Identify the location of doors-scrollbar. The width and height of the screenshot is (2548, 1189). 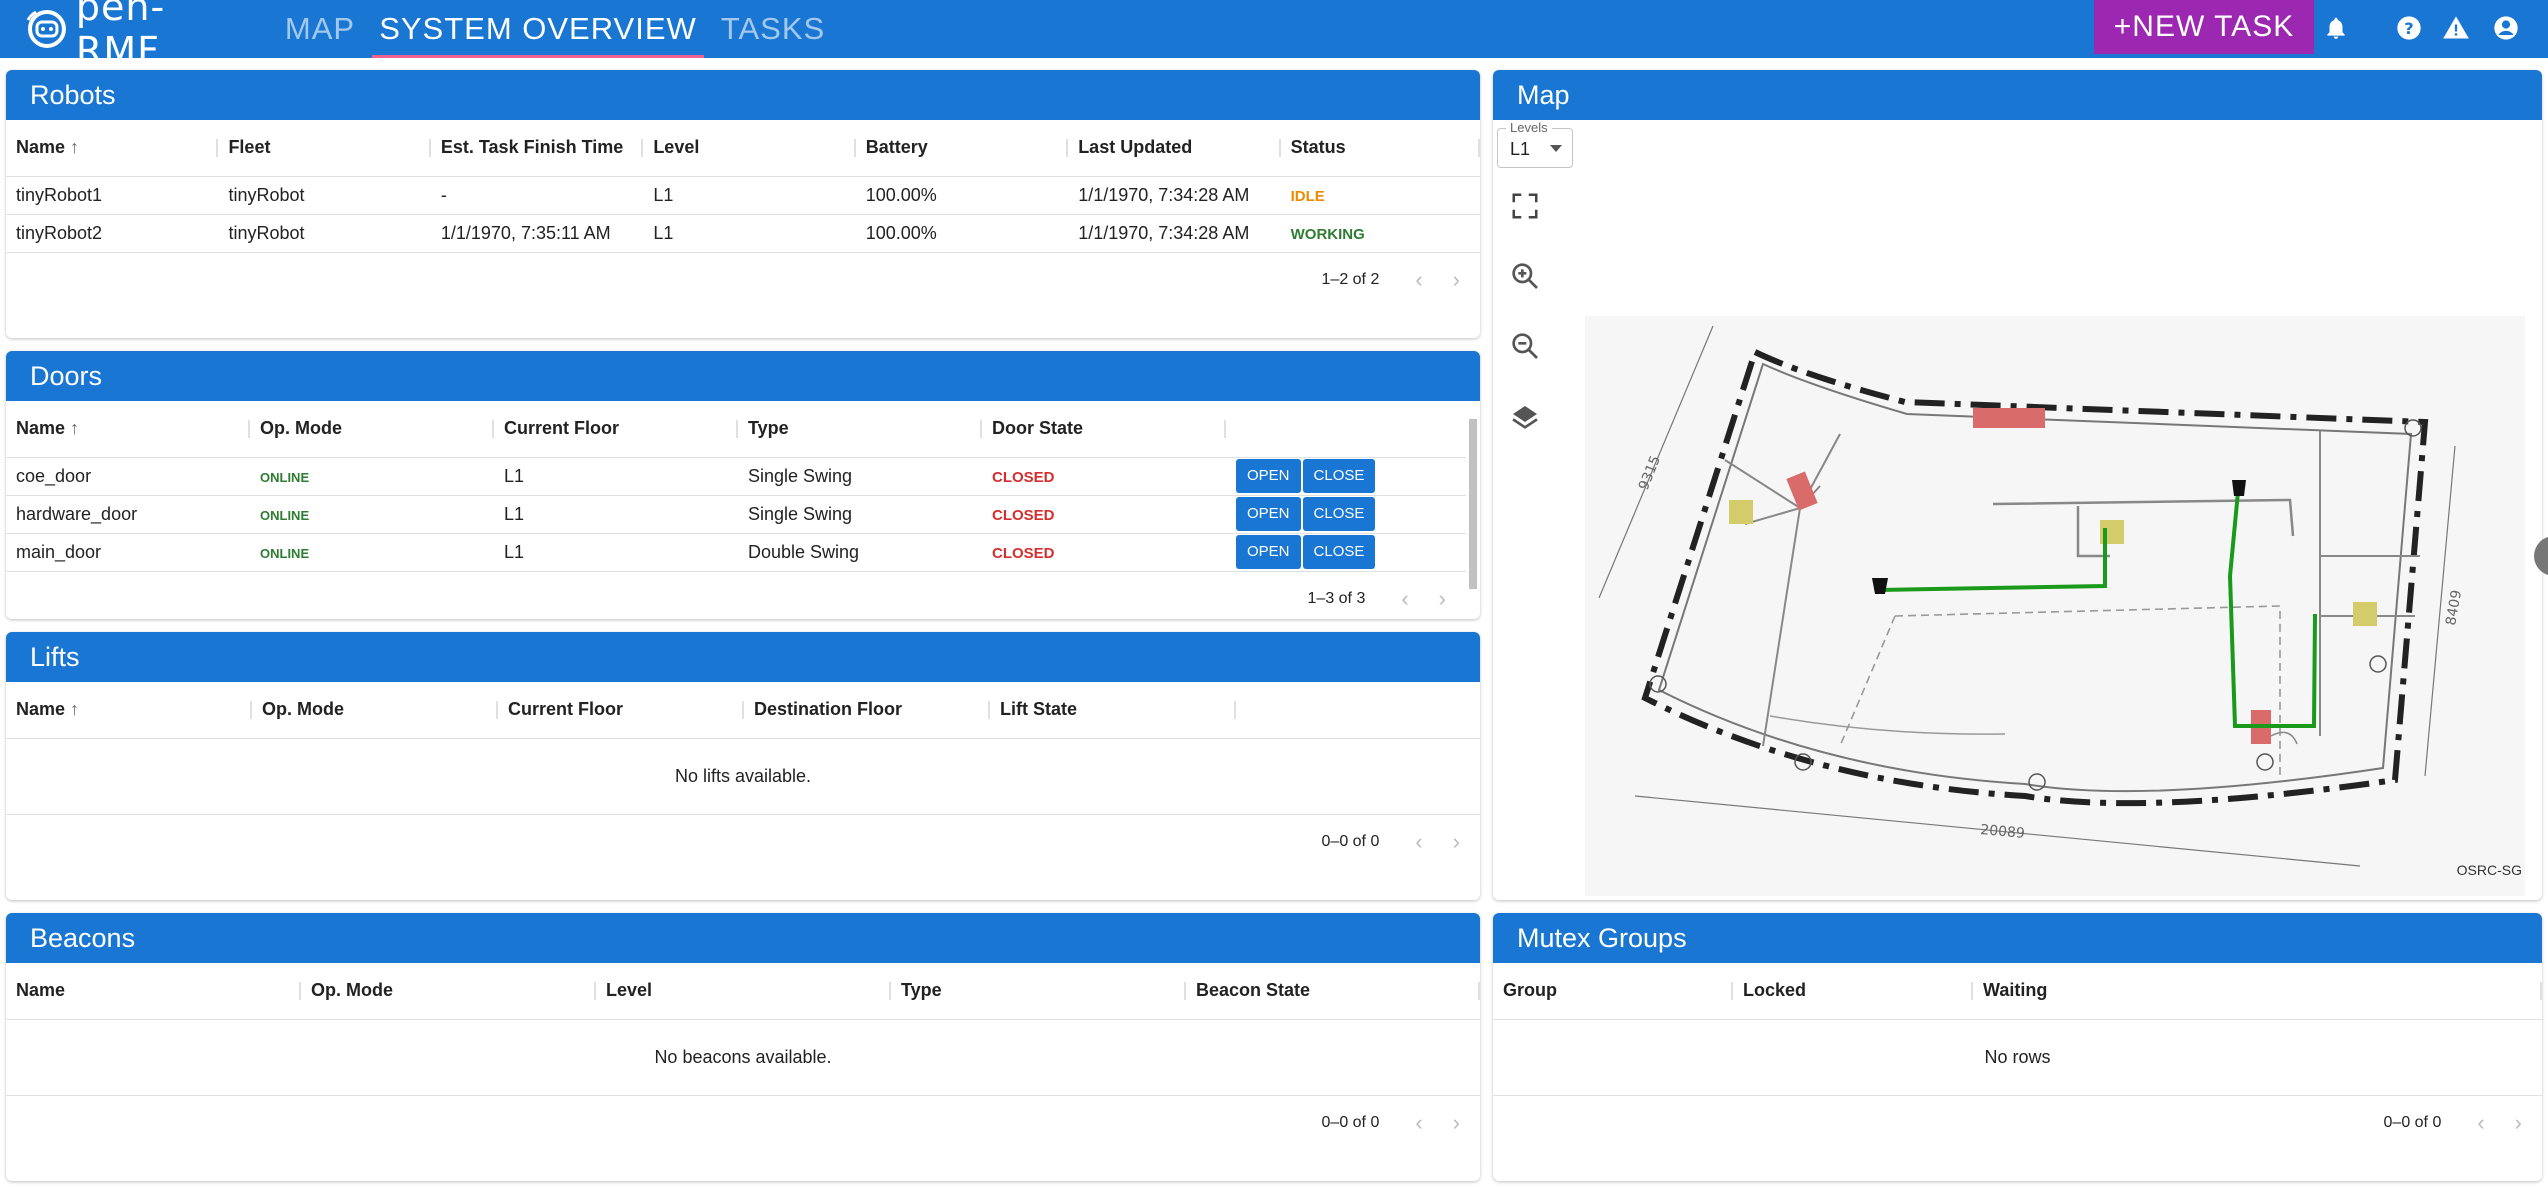
(1473, 513).